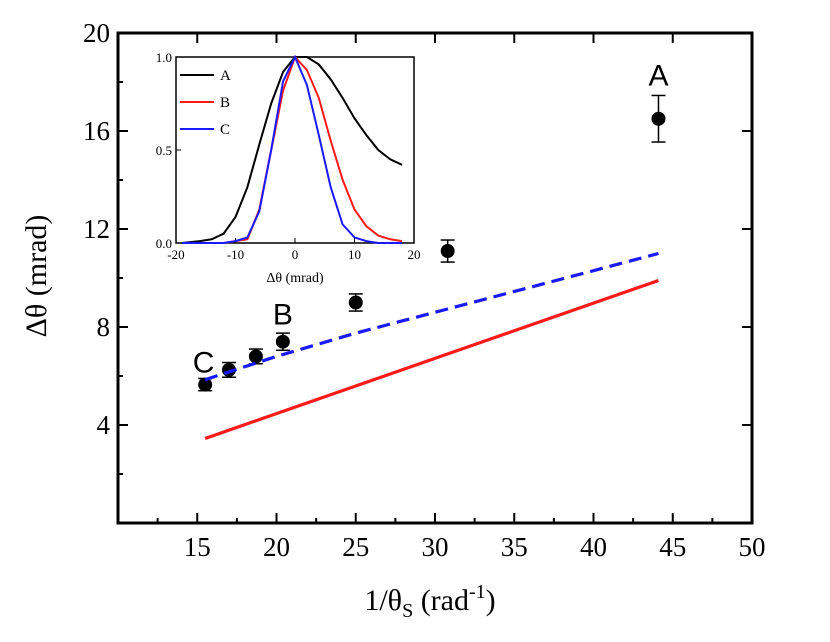 The width and height of the screenshot is (830, 642). Describe the element at coordinates (441, 600) in the screenshot. I see `x-axis-title-unit: (rad` at that location.